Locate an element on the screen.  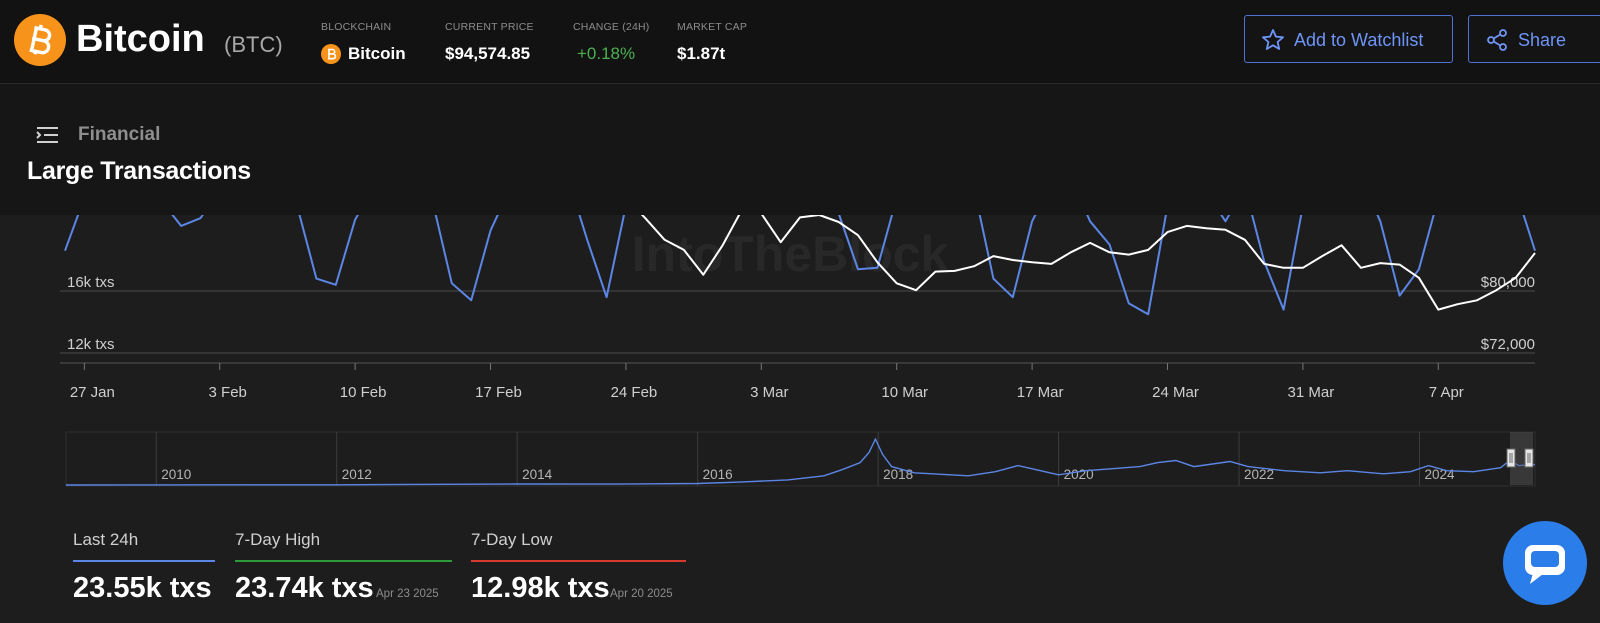
coin-icon is located at coordinates (40, 40).